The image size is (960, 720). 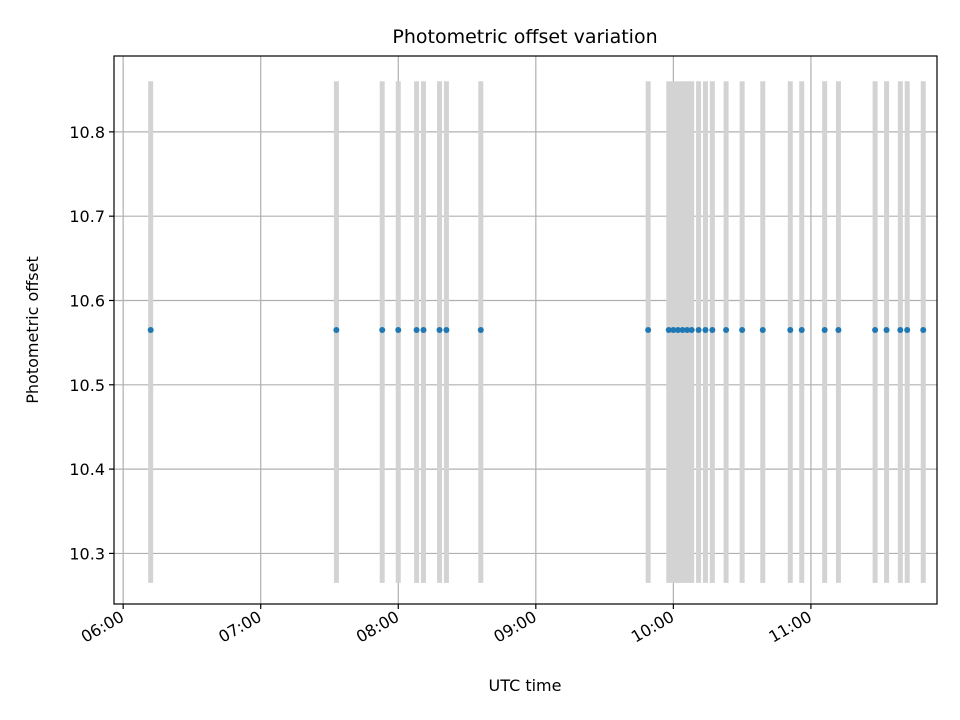 What do you see at coordinates (652, 627) in the screenshot?
I see `x-tick-label: 10:00` at bounding box center [652, 627].